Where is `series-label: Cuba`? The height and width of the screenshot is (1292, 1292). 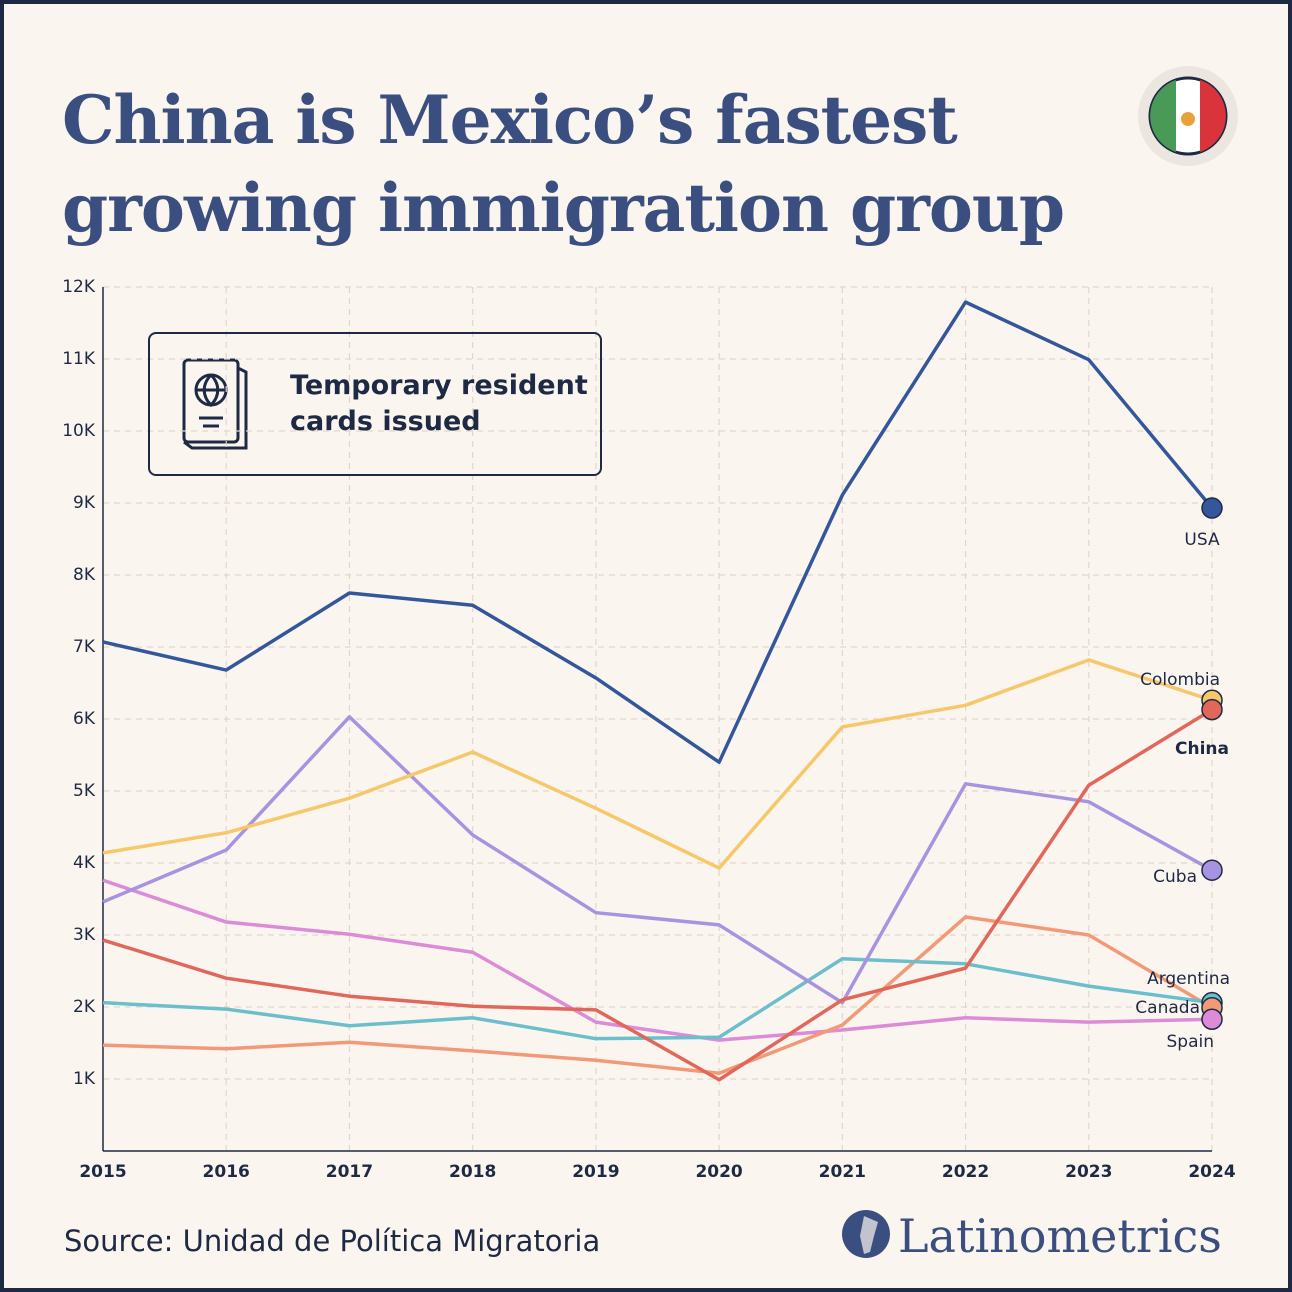
series-label: Cuba is located at coordinates (1175, 877).